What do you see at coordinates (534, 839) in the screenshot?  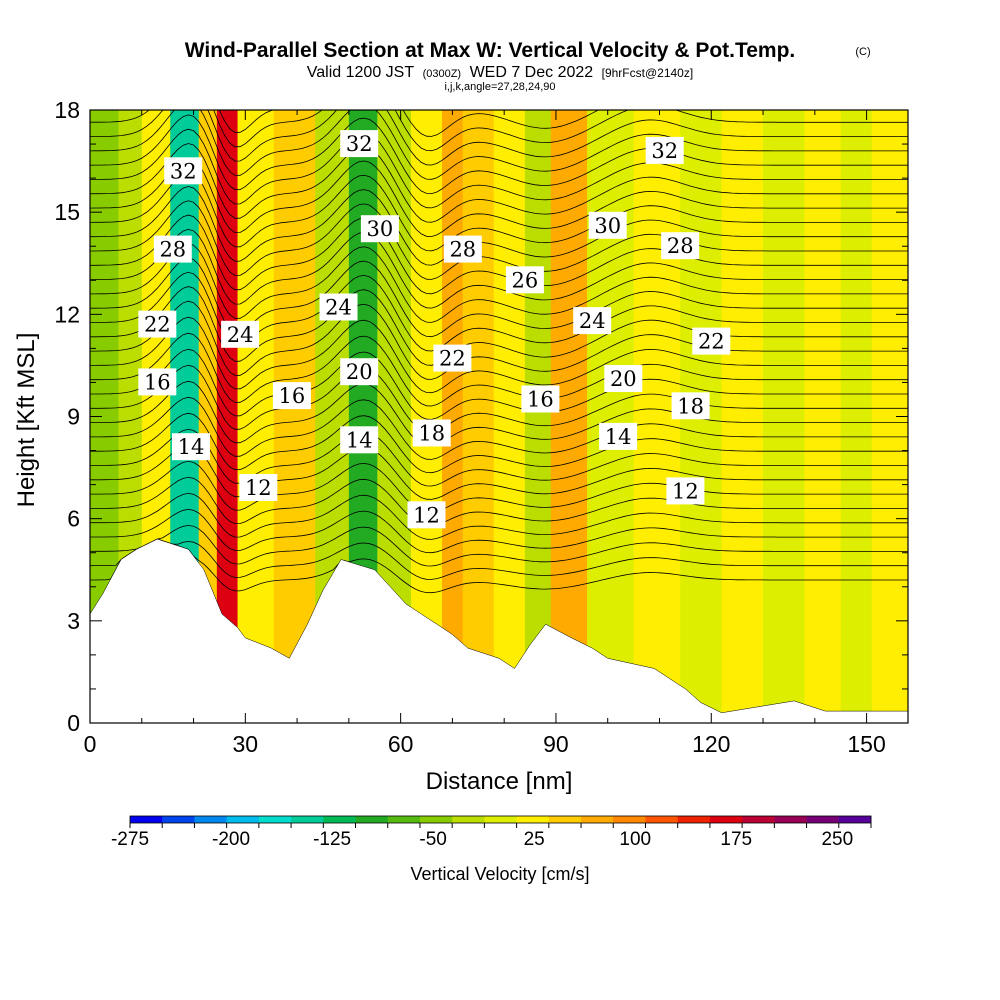 I see `colorbar-tick-label: 25` at bounding box center [534, 839].